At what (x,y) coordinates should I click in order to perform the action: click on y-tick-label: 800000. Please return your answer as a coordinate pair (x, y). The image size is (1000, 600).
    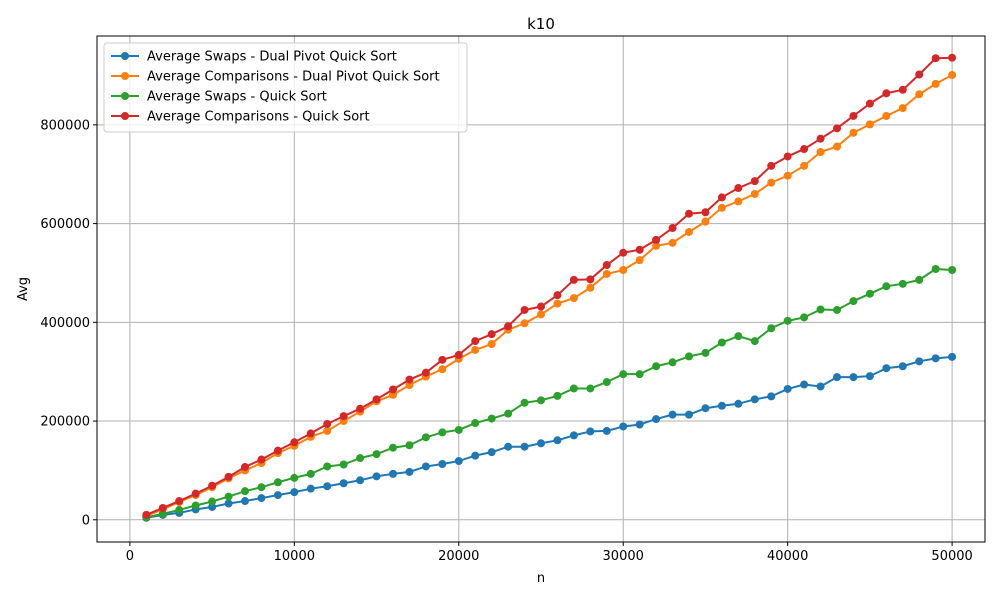
    Looking at the image, I should click on (65, 125).